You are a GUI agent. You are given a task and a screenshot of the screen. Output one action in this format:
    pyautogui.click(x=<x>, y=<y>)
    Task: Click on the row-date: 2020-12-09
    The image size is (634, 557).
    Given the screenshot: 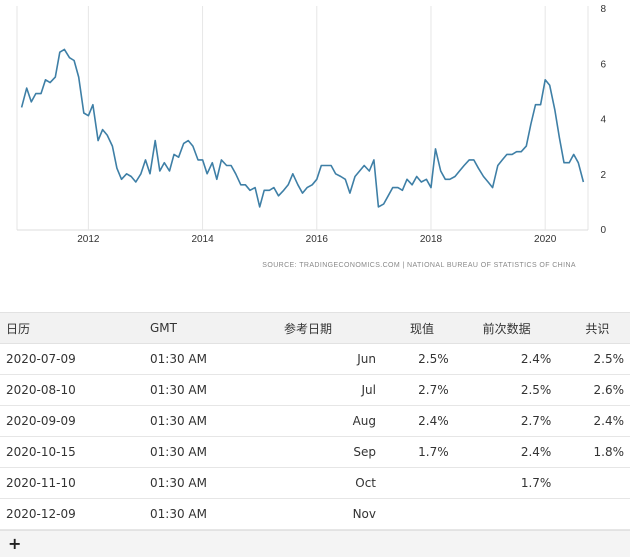 What is the action you would take?
    pyautogui.click(x=72, y=514)
    